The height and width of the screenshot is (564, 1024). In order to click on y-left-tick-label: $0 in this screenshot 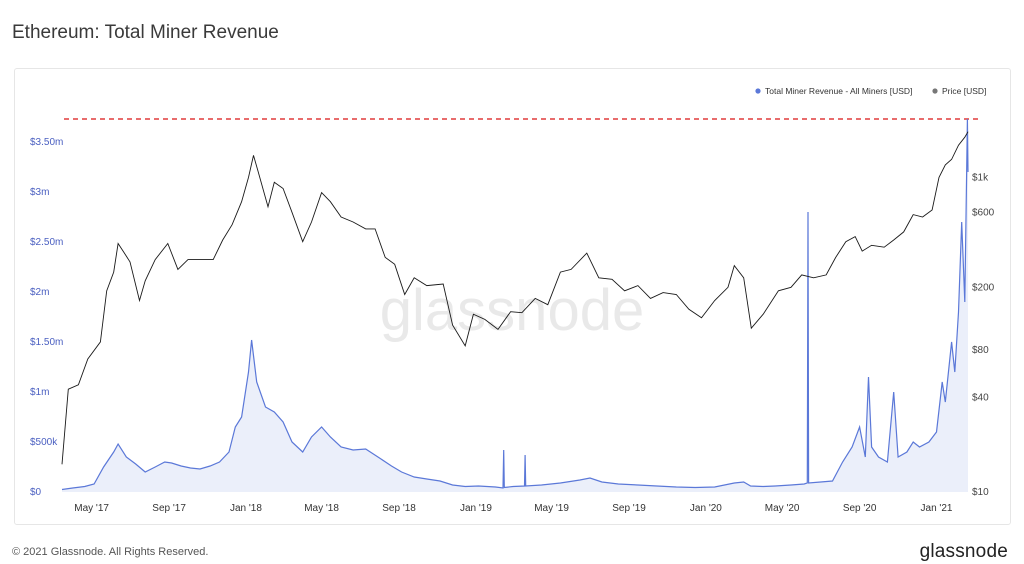, I will do `click(36, 492)`.